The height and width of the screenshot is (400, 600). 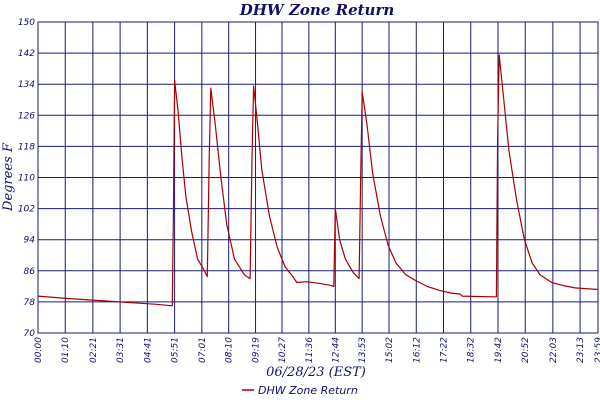 I want to click on x-tick-label: 08:10, so click(x=230, y=350).